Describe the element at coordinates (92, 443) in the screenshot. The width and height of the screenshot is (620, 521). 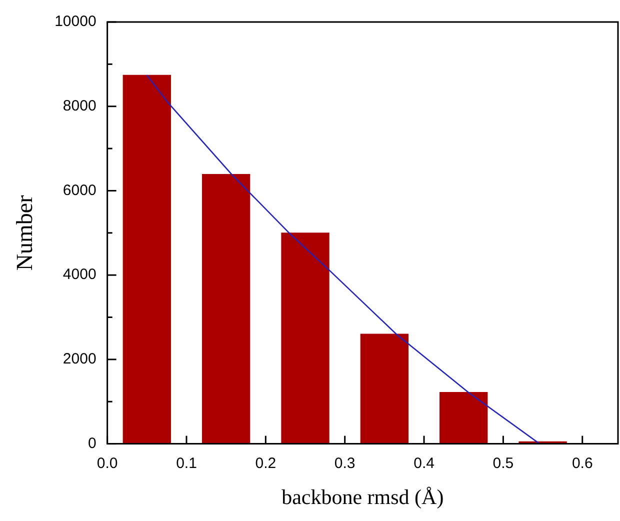
I see `y-tick-label: 0` at that location.